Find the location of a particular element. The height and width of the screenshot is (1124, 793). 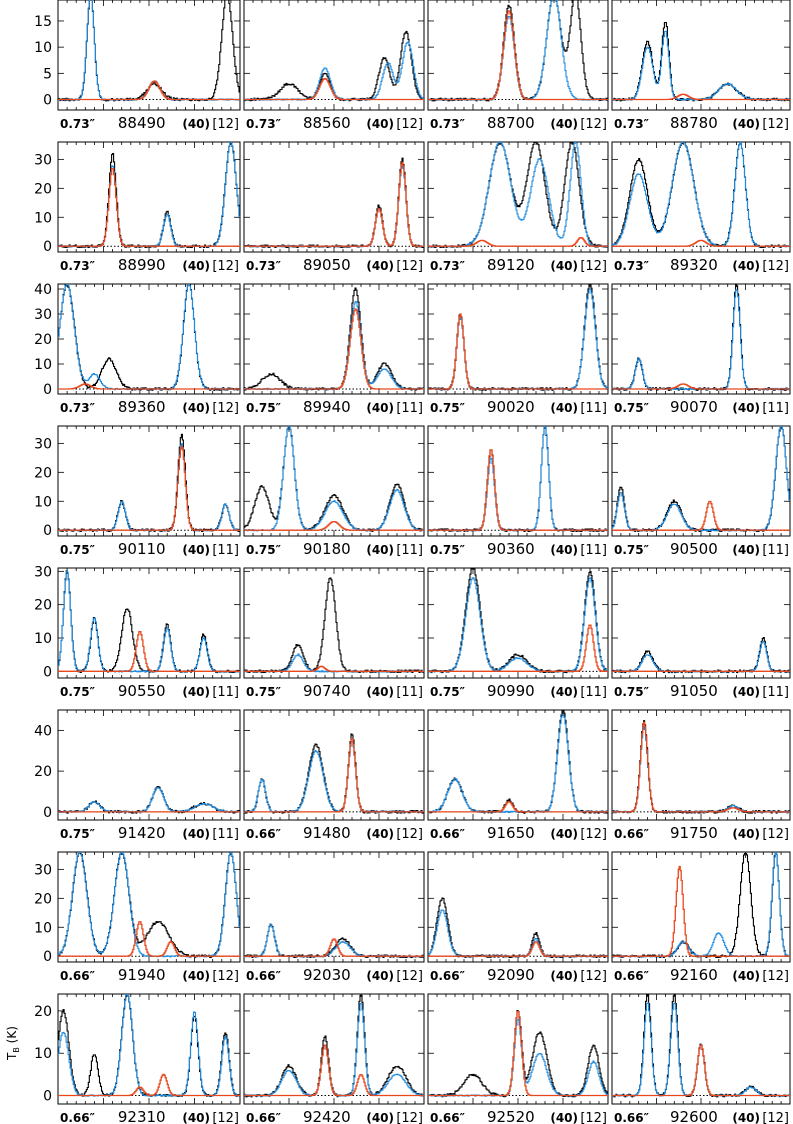

y-tick-label: 40 is located at coordinates (43, 290).